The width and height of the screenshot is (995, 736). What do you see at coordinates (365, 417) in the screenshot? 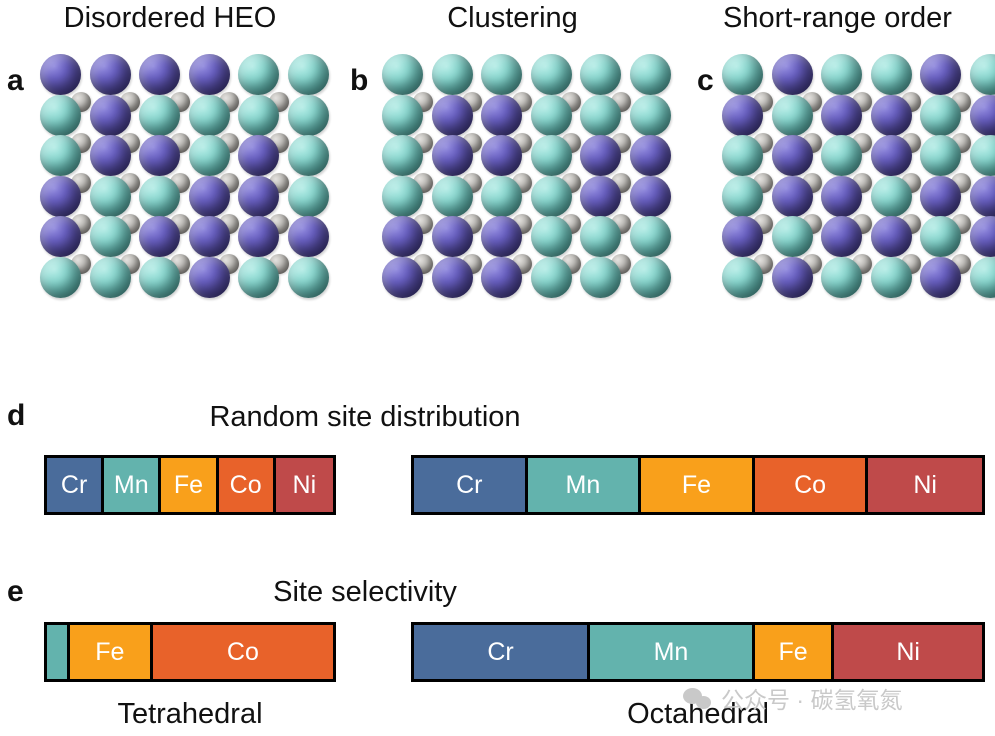
I see `row-title-random-site-distribution: Random site distribution` at bounding box center [365, 417].